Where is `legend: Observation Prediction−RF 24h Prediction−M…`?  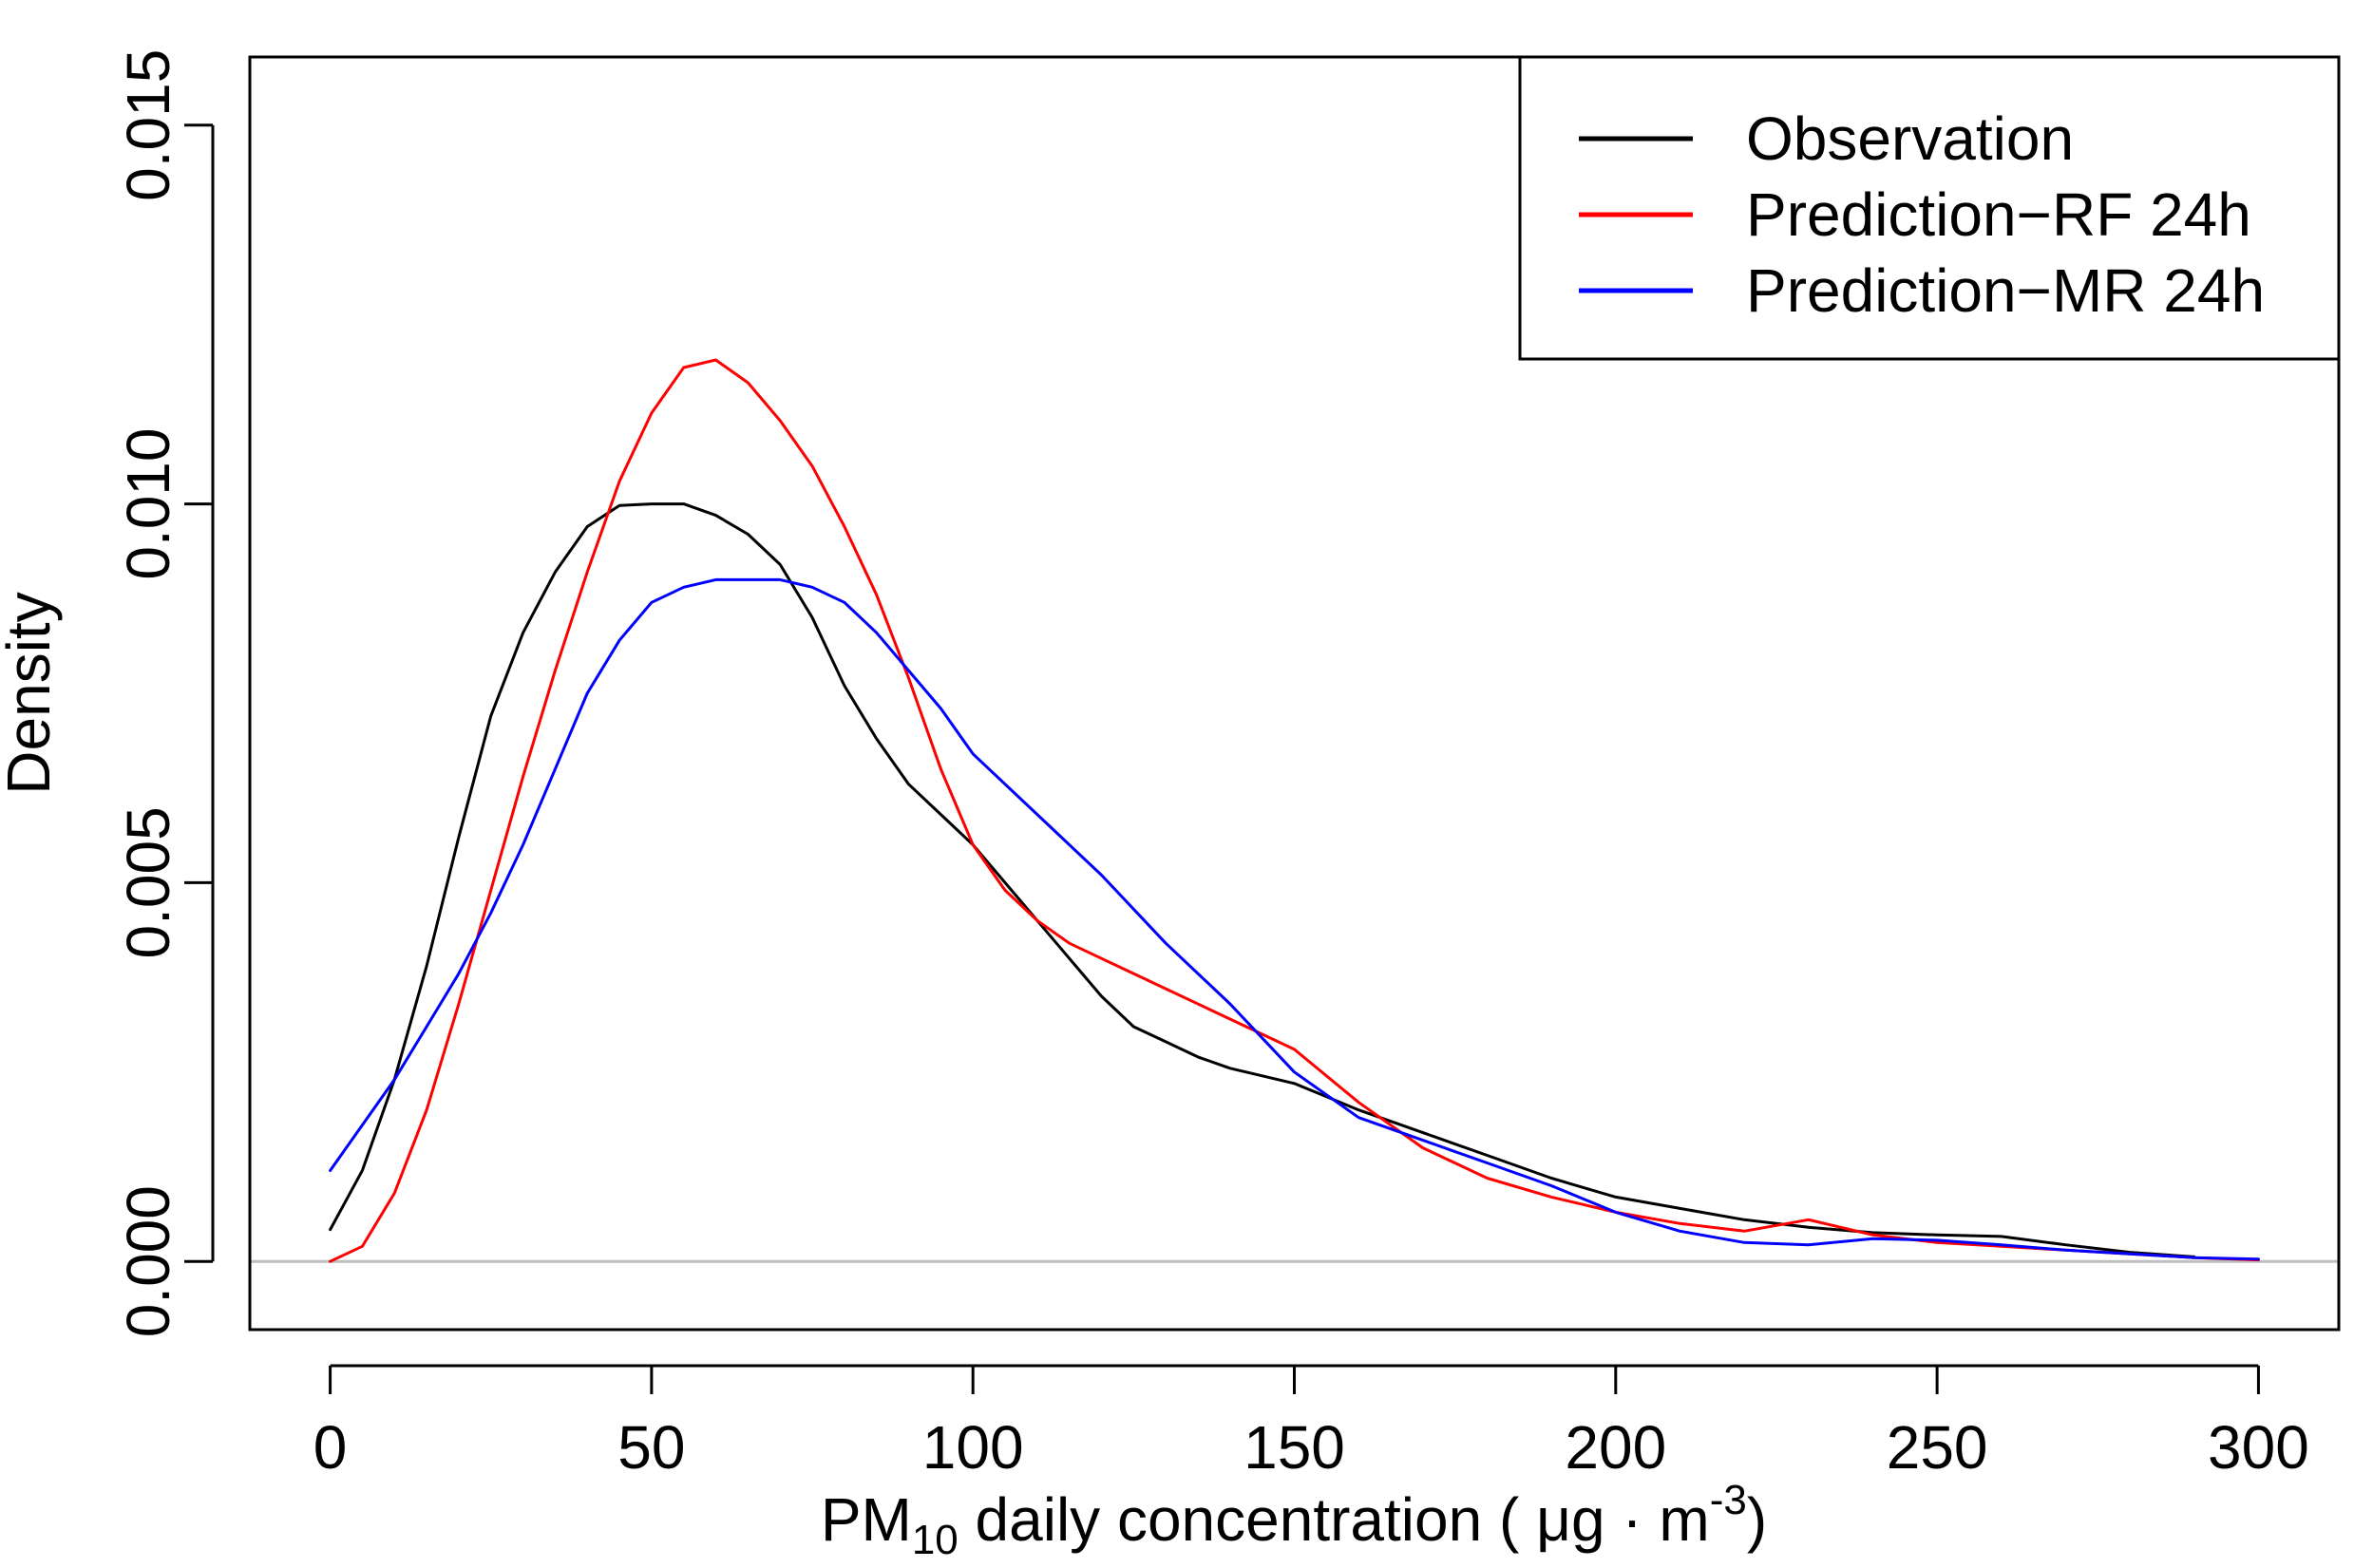 legend: Observation Prediction−RF 24h Prediction−M… is located at coordinates (1930, 208).